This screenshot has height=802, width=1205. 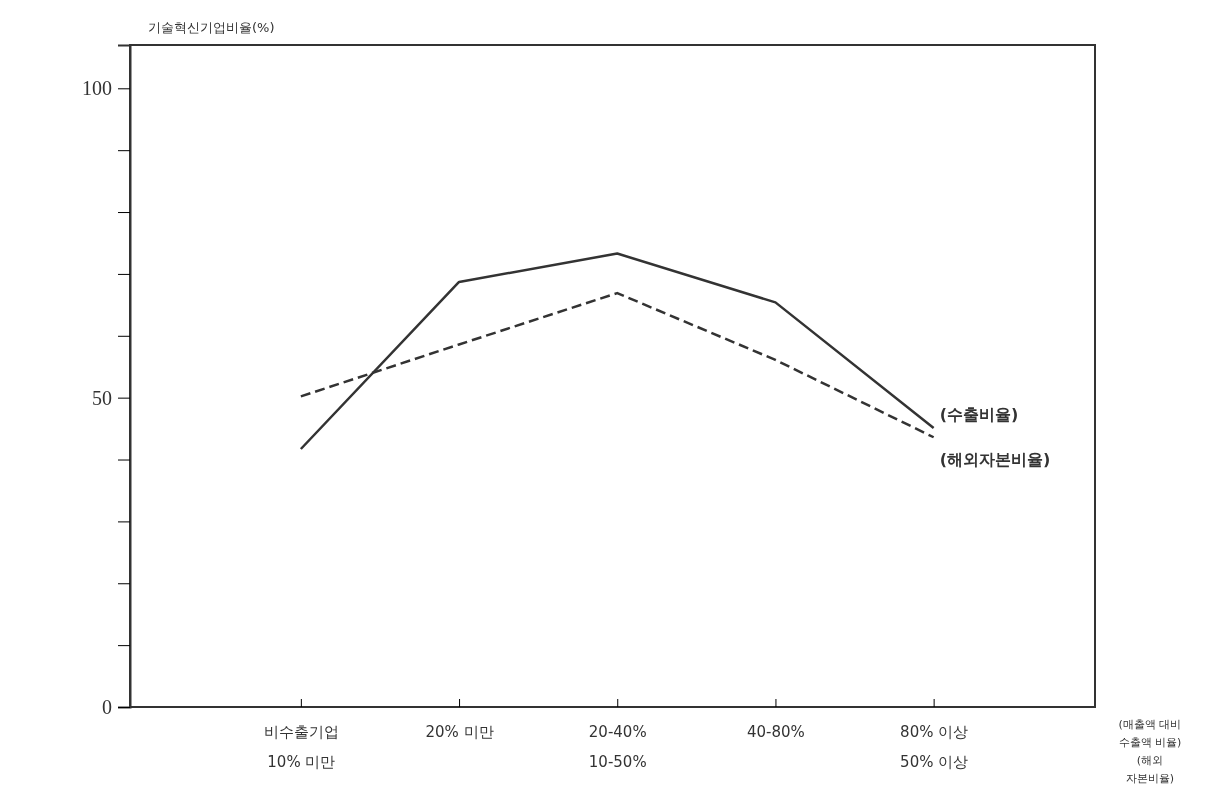 What do you see at coordinates (617, 747) in the screenshot?
I see `x-tick-label: 20-40% 10-50%` at bounding box center [617, 747].